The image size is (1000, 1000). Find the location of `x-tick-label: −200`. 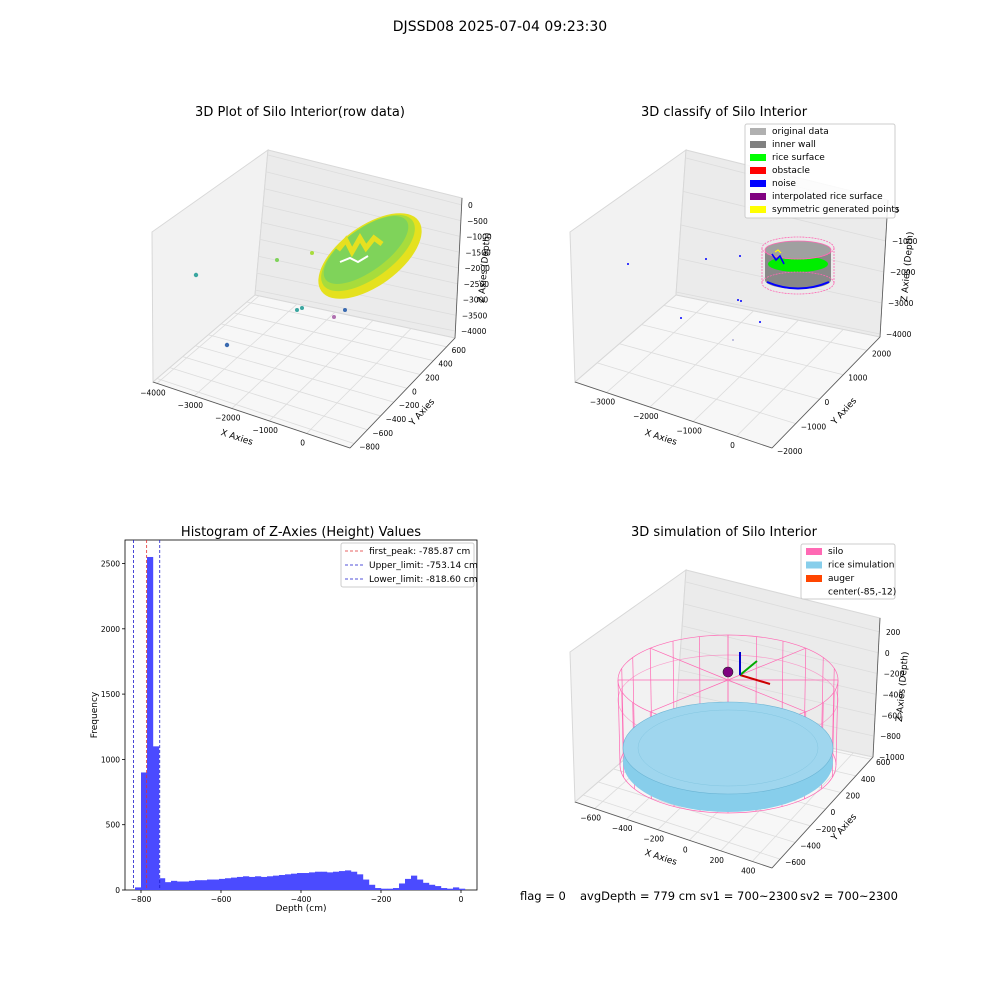

x-tick-label: −200 is located at coordinates (381, 899).